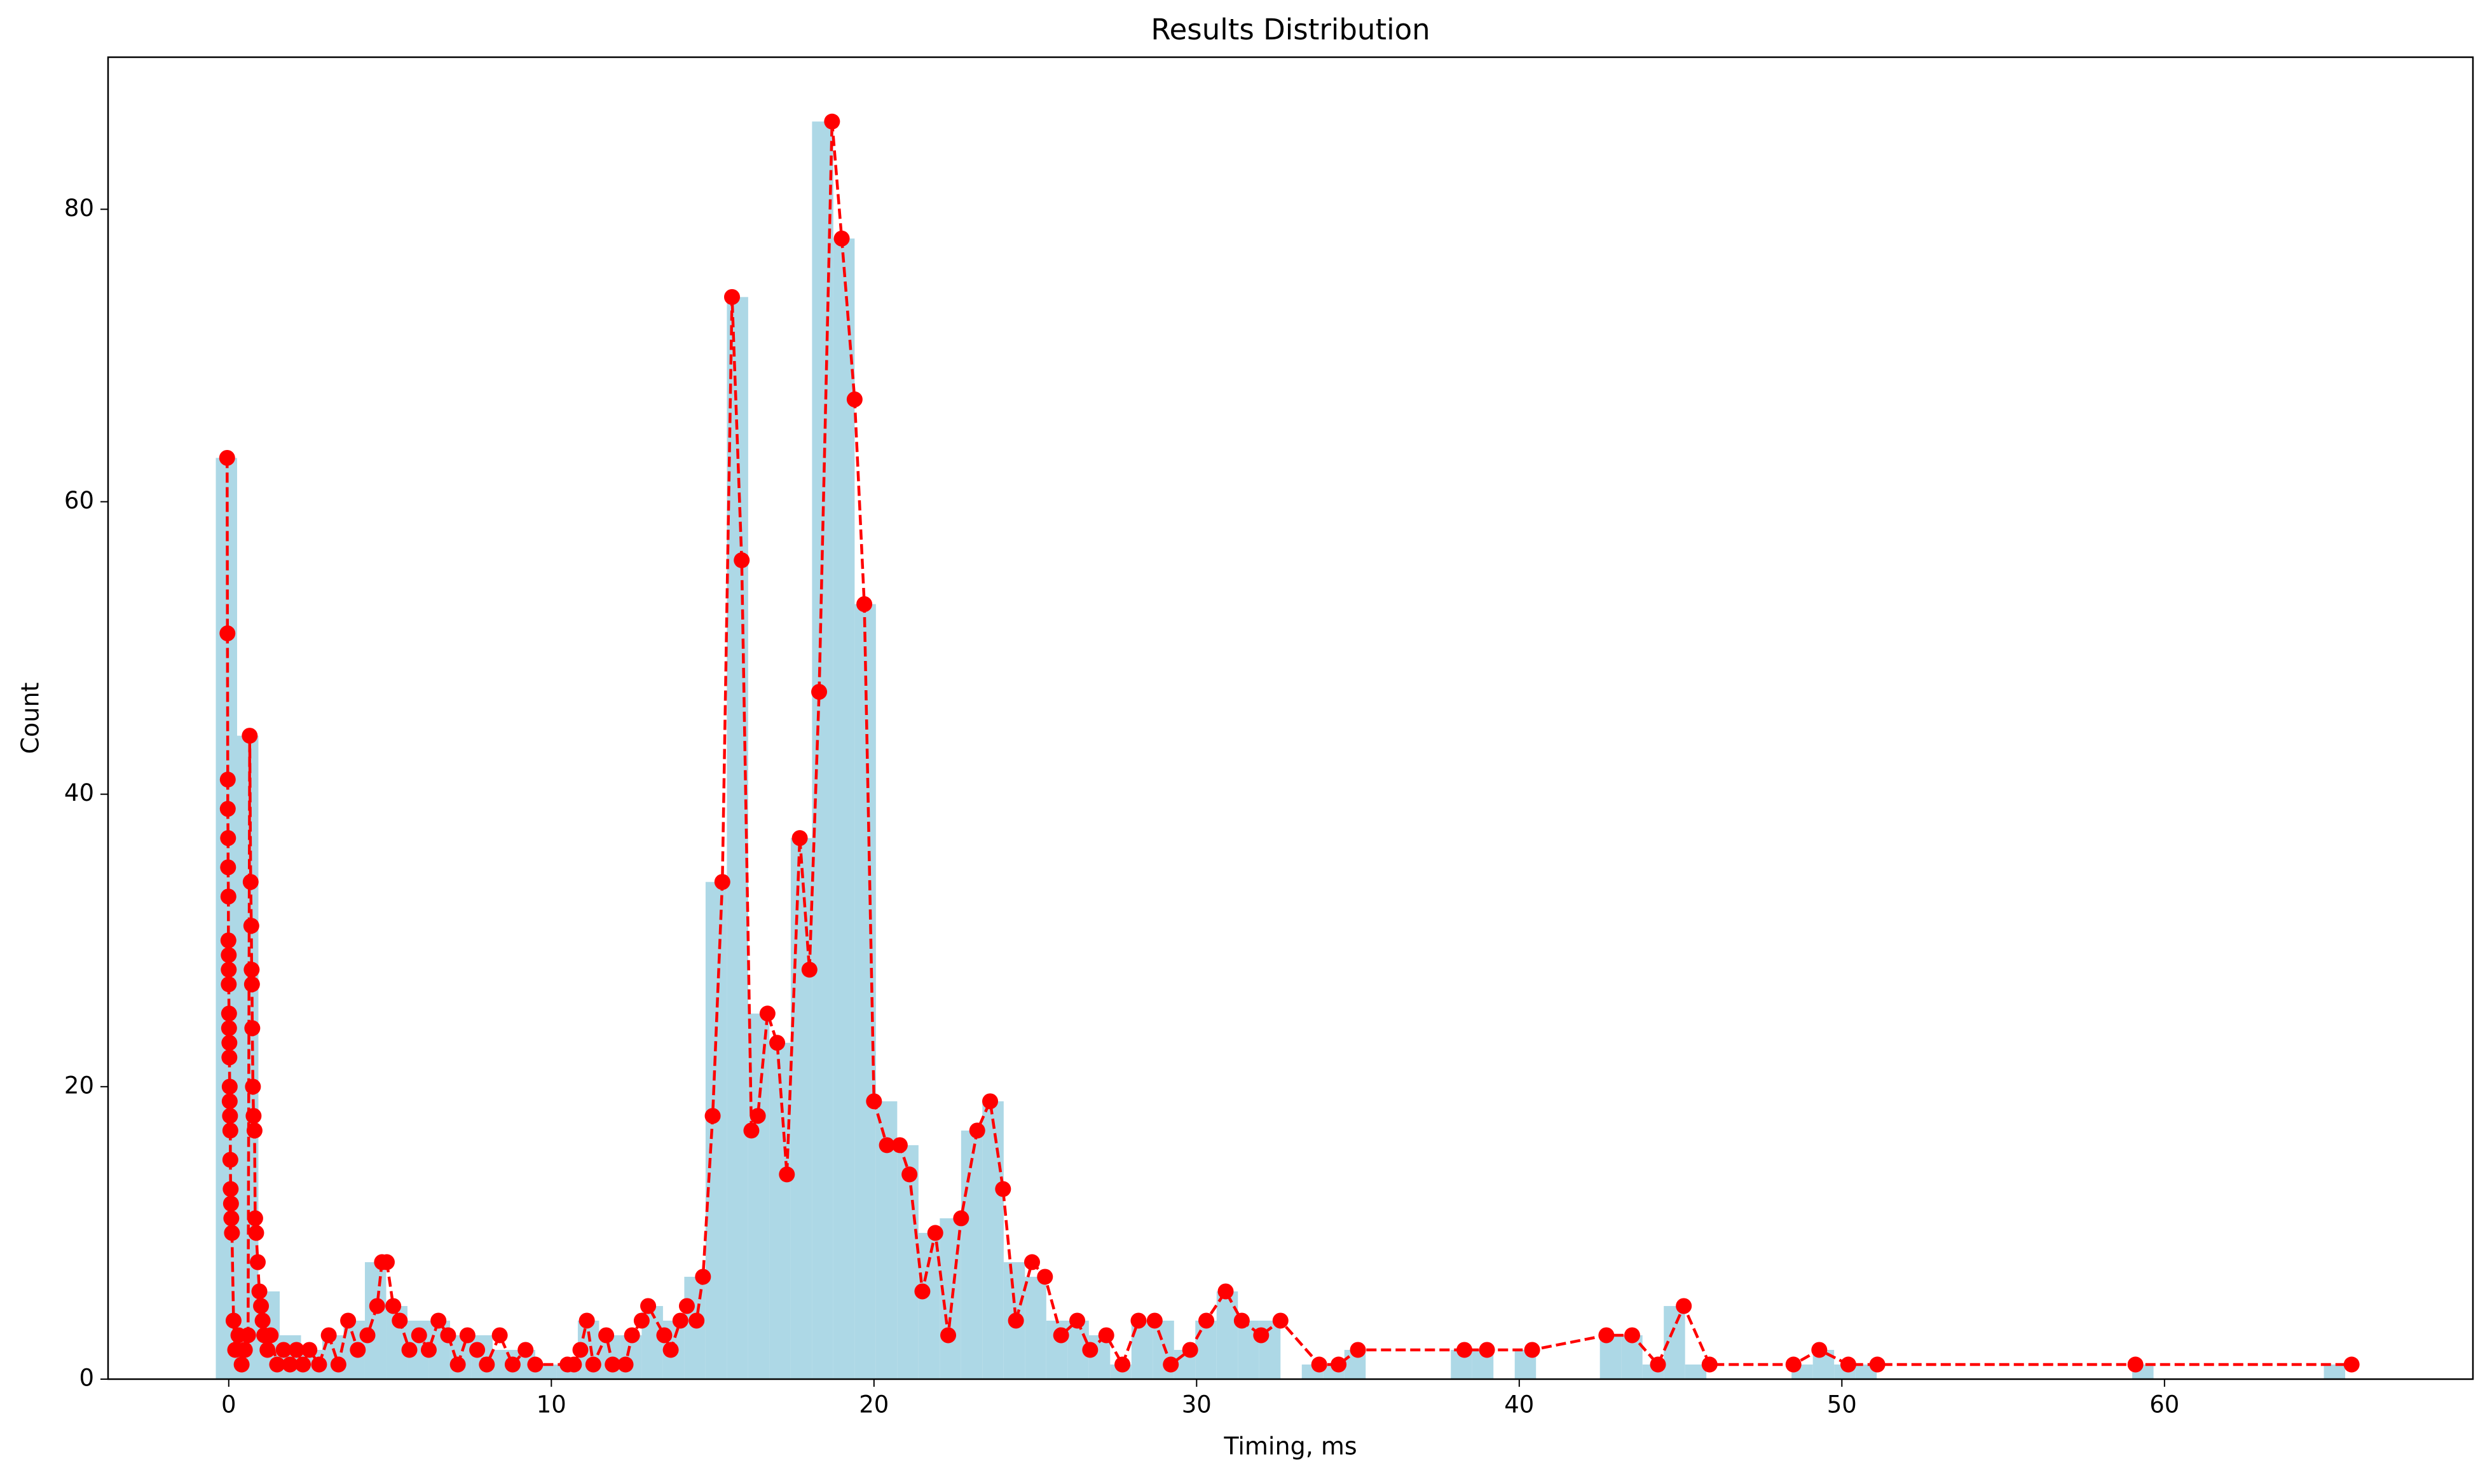 The image size is (2492, 1484). What do you see at coordinates (2164, 1405) in the screenshot?
I see `x-tick-label: 60` at bounding box center [2164, 1405].